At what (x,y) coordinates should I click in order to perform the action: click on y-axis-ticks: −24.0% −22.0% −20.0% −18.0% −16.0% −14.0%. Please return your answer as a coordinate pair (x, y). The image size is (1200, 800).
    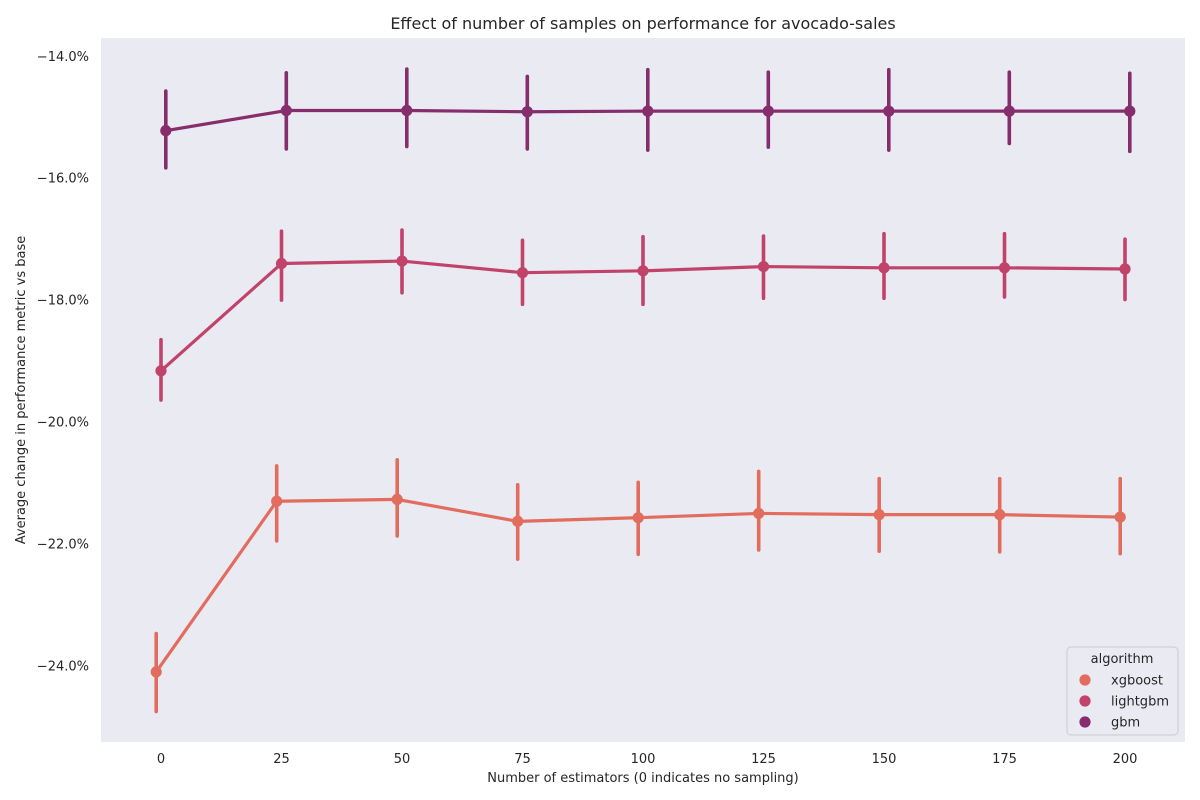
    Looking at the image, I should click on (63, 362).